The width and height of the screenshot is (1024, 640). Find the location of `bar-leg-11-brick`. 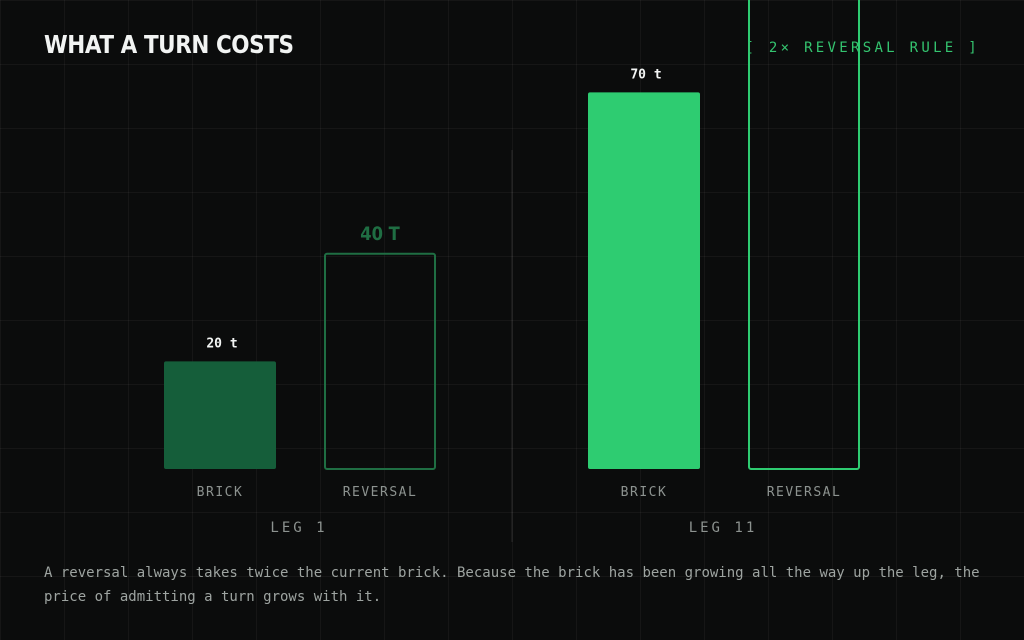

bar-leg-11-brick is located at coordinates (644, 281).